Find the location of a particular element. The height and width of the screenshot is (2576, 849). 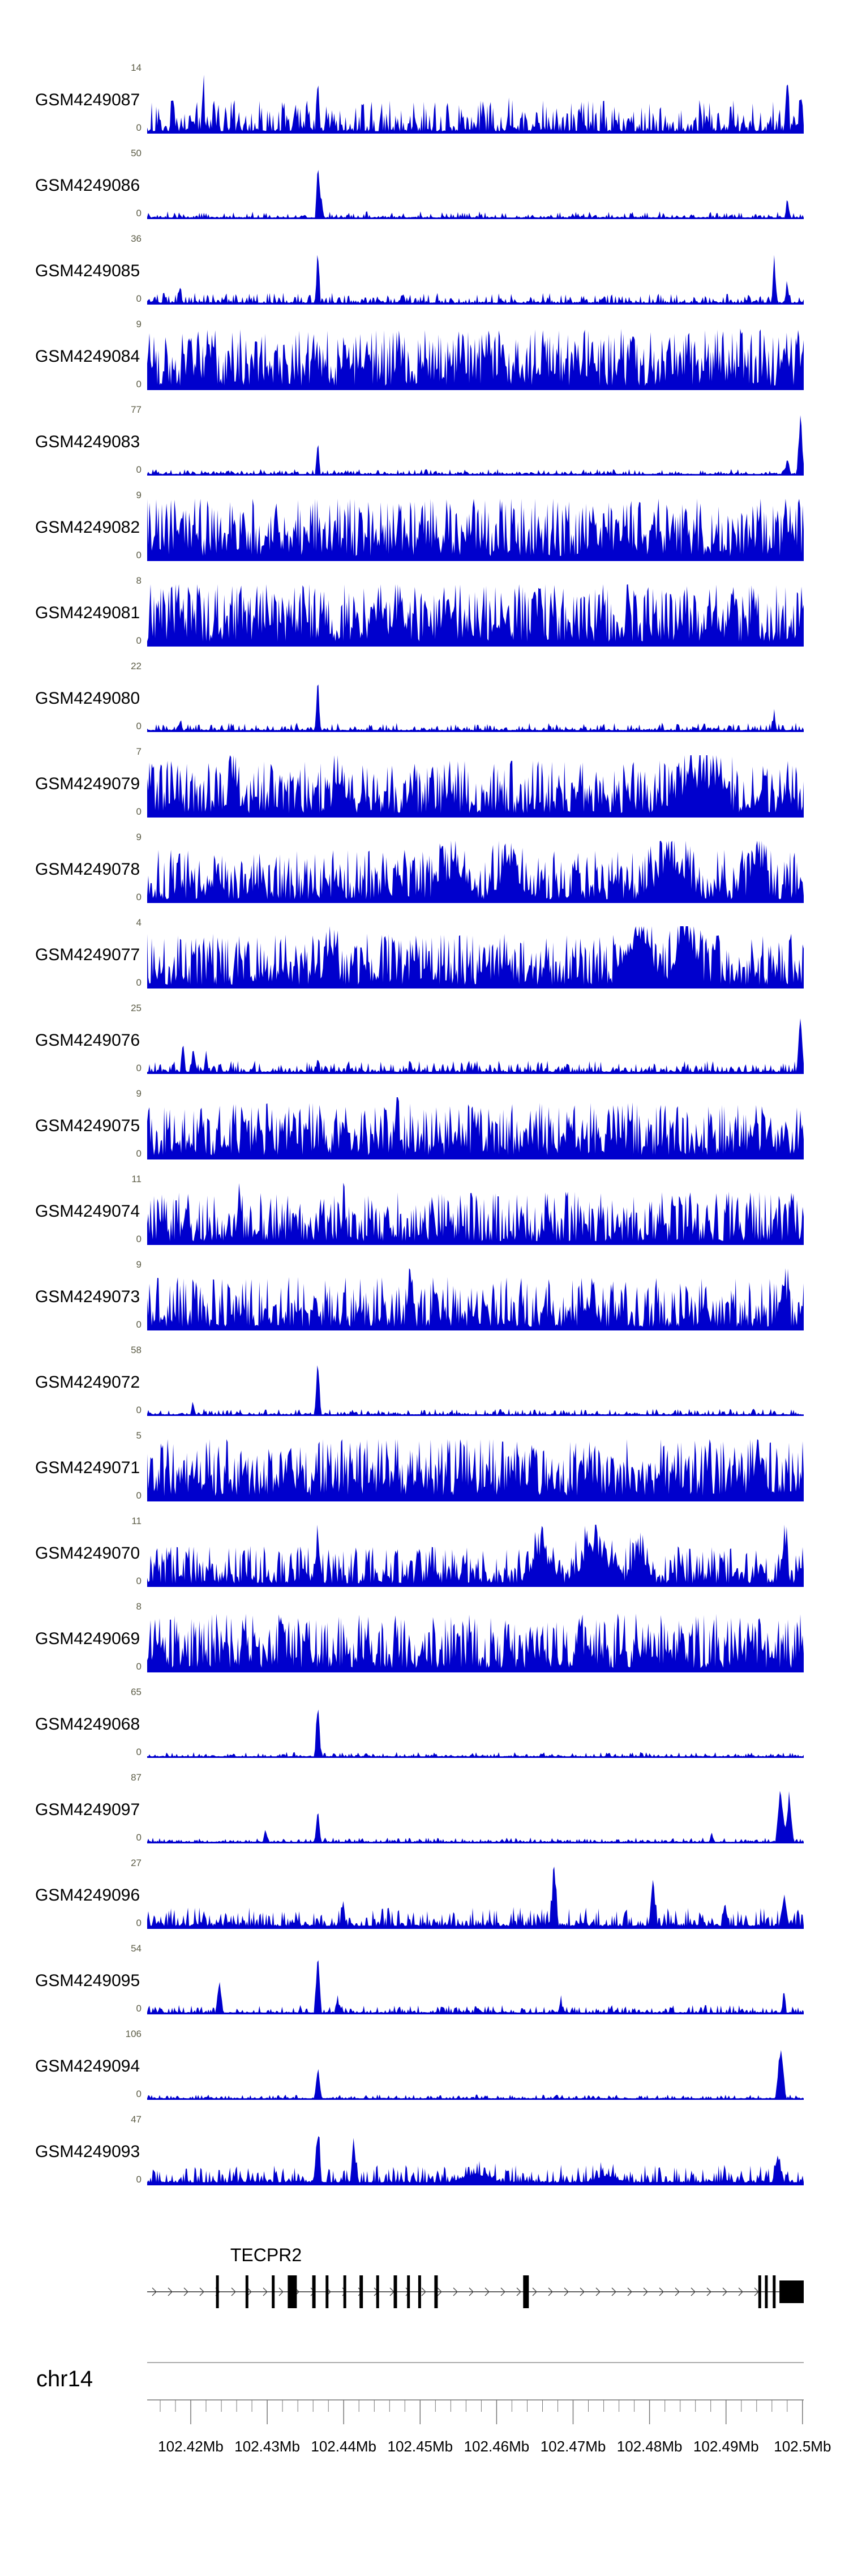

track-ymax-label: 11 is located at coordinates (136, 1179).